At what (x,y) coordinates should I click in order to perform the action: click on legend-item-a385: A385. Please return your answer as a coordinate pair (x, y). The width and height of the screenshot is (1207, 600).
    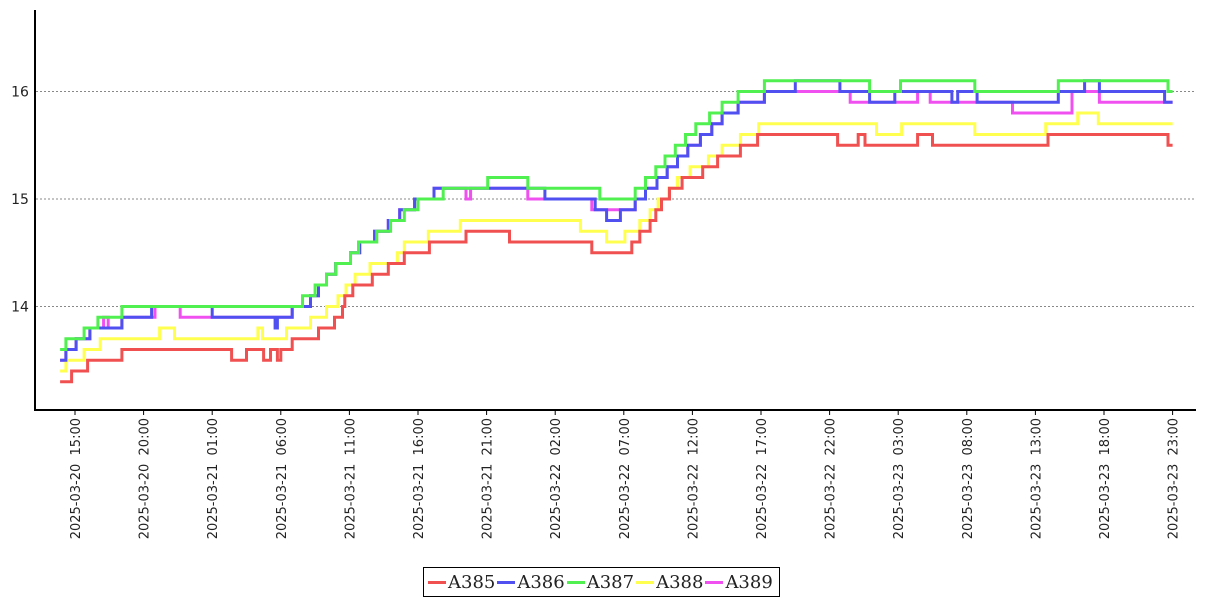
    Looking at the image, I should click on (461, 582).